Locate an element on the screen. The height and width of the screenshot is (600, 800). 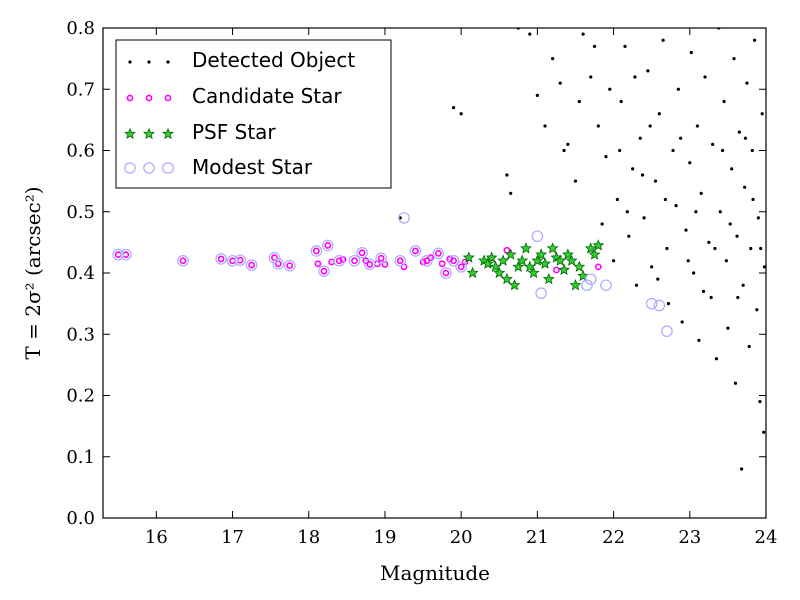
x-tick-label: 17 is located at coordinates (232, 537).